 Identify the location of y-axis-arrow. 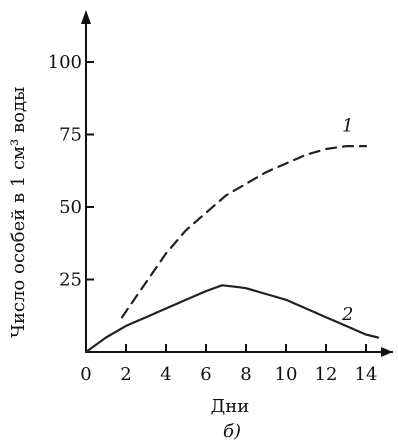
(86, 17).